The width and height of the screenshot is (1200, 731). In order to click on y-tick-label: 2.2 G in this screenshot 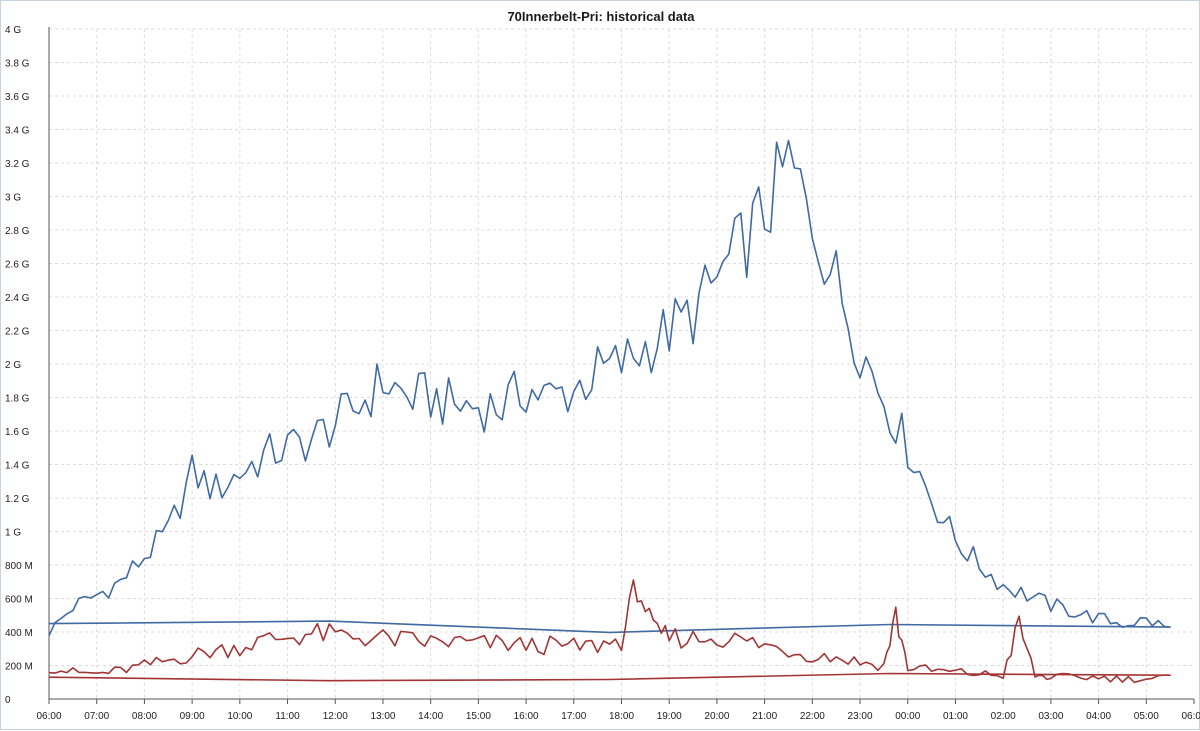, I will do `click(17, 332)`.